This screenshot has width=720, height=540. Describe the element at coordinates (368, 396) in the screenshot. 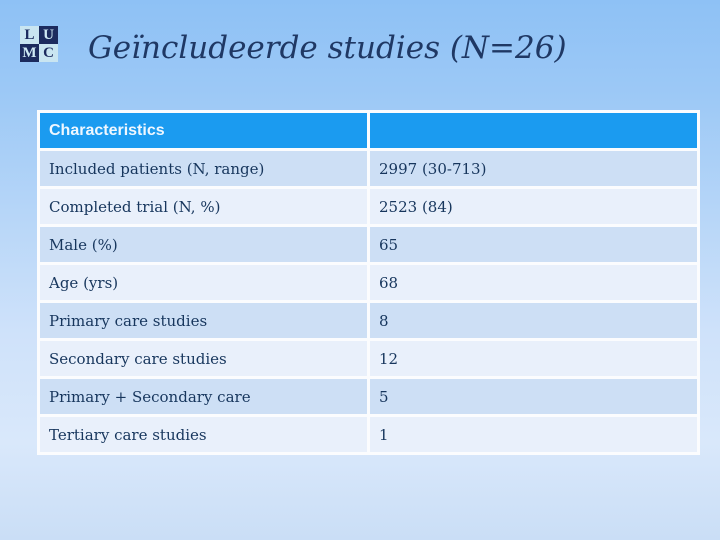

I see `table-row: Primary + Secondary care 5` at that location.